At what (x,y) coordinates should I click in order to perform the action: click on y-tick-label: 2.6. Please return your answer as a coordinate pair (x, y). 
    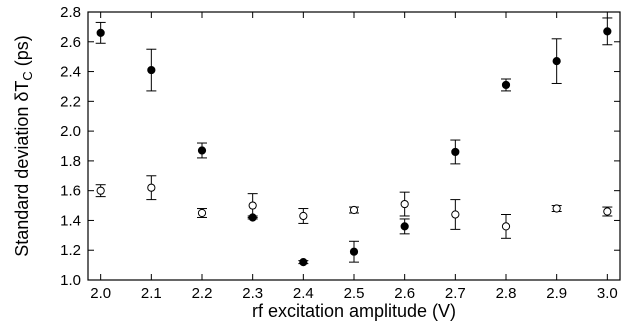
    Looking at the image, I should click on (70, 42).